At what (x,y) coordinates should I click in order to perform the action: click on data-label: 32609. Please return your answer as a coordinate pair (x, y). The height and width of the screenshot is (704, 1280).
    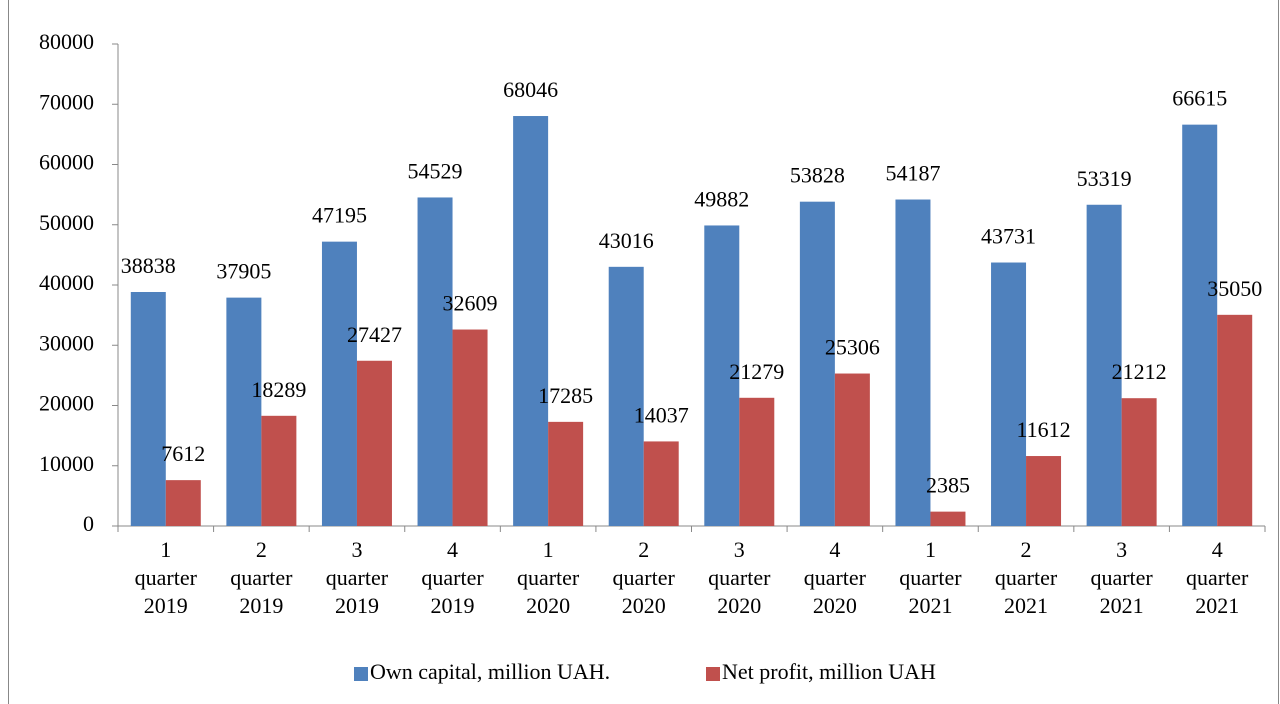
    Looking at the image, I should click on (470, 303).